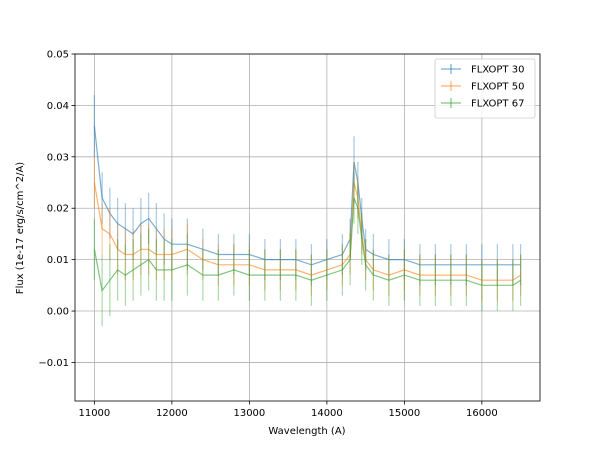 The height and width of the screenshot is (450, 600). Describe the element at coordinates (249, 413) in the screenshot. I see `x-tick-label: 13000` at that location.